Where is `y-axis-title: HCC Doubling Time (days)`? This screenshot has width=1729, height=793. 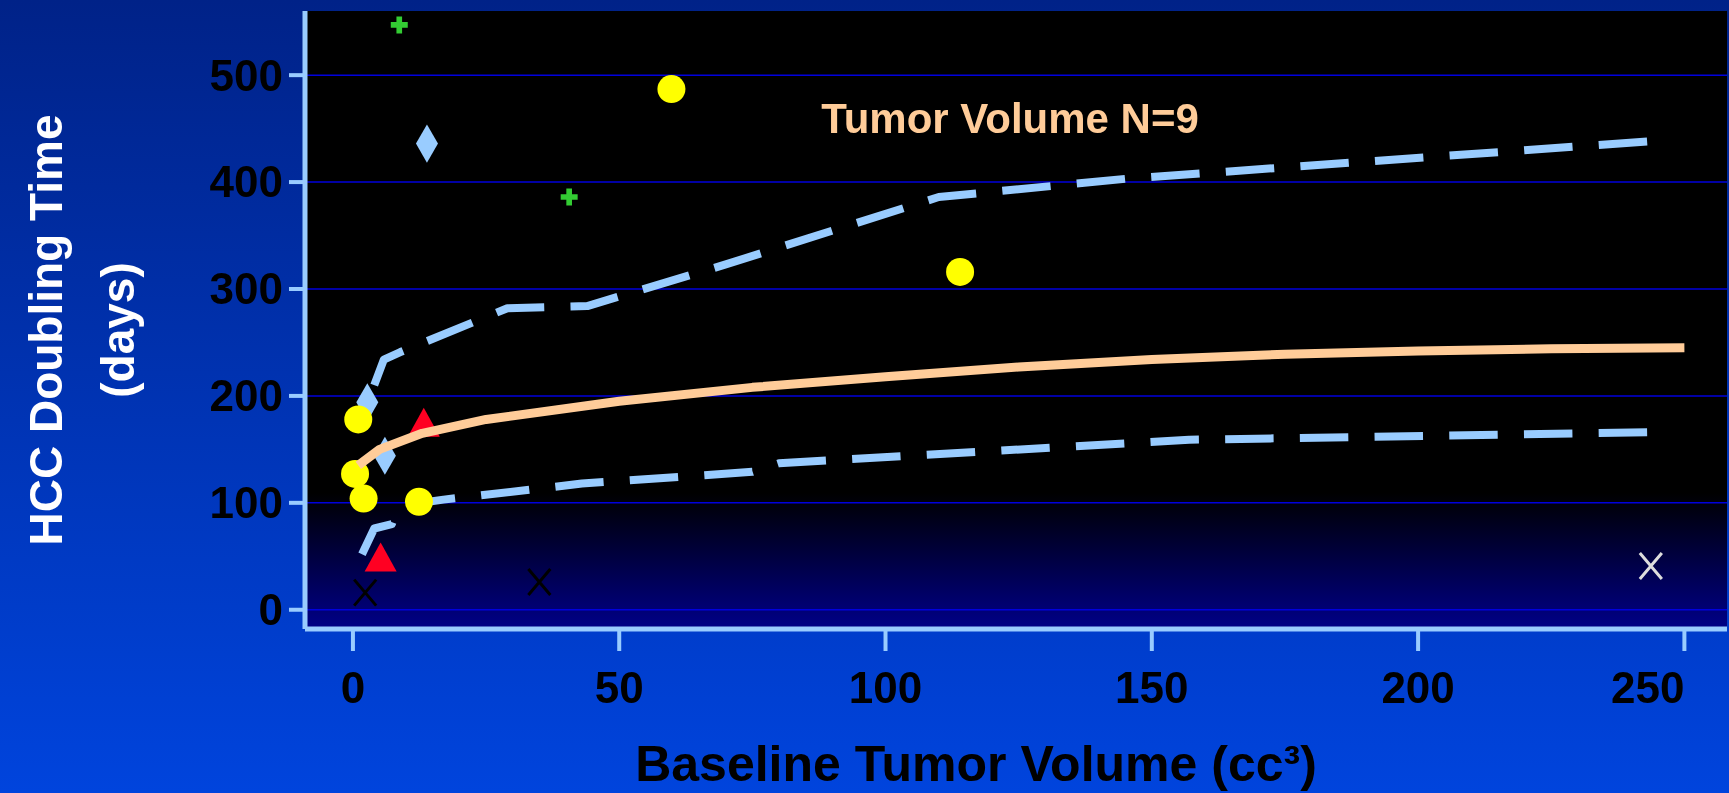 y-axis-title: HCC Doubling Time (days) is located at coordinates (82, 330).